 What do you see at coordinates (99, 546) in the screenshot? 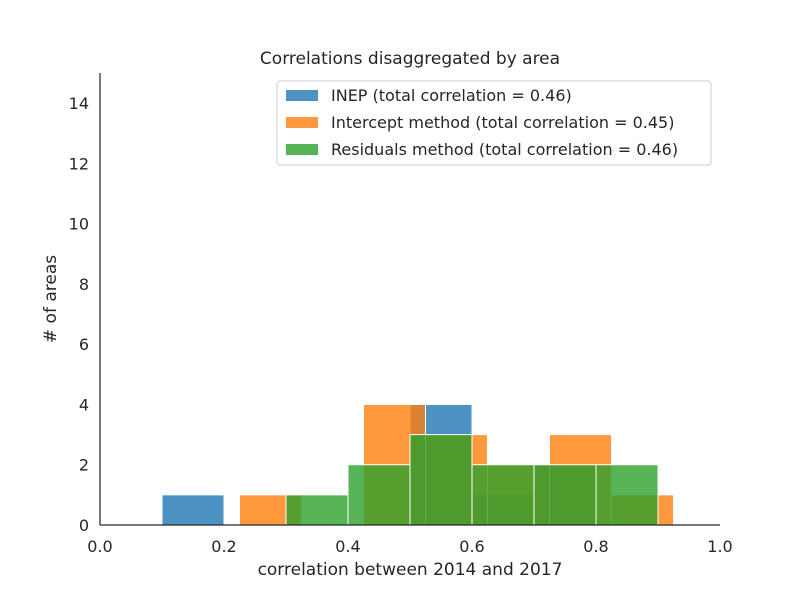
I see `x-tick-label: 0.0` at bounding box center [99, 546].